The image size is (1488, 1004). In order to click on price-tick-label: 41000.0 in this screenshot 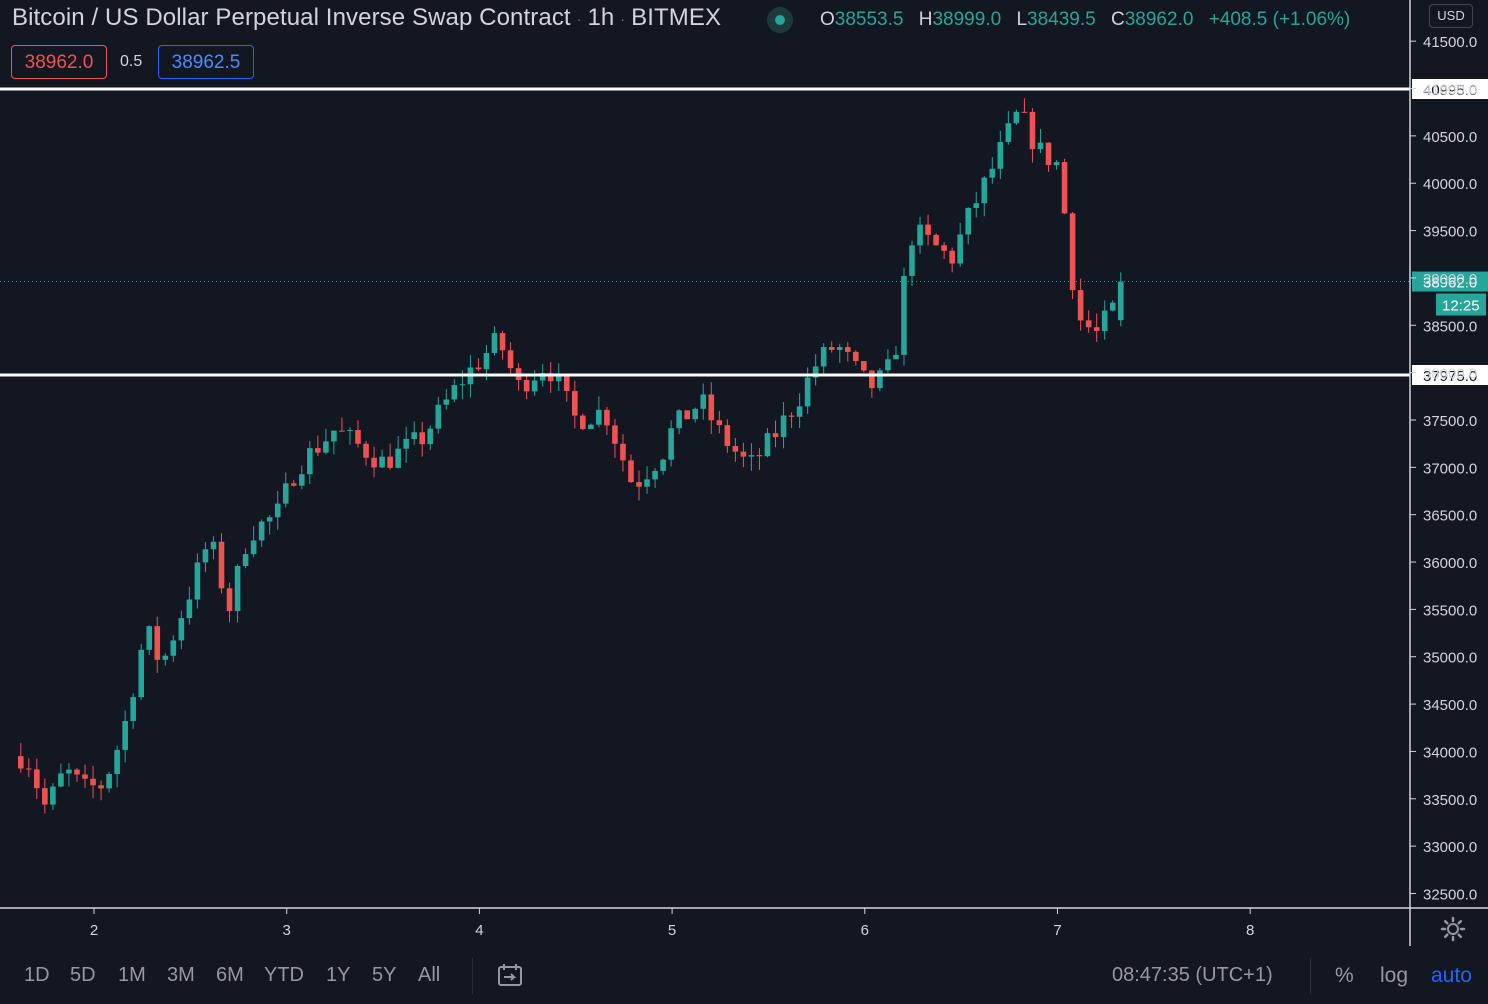, I will do `click(1450, 90)`.